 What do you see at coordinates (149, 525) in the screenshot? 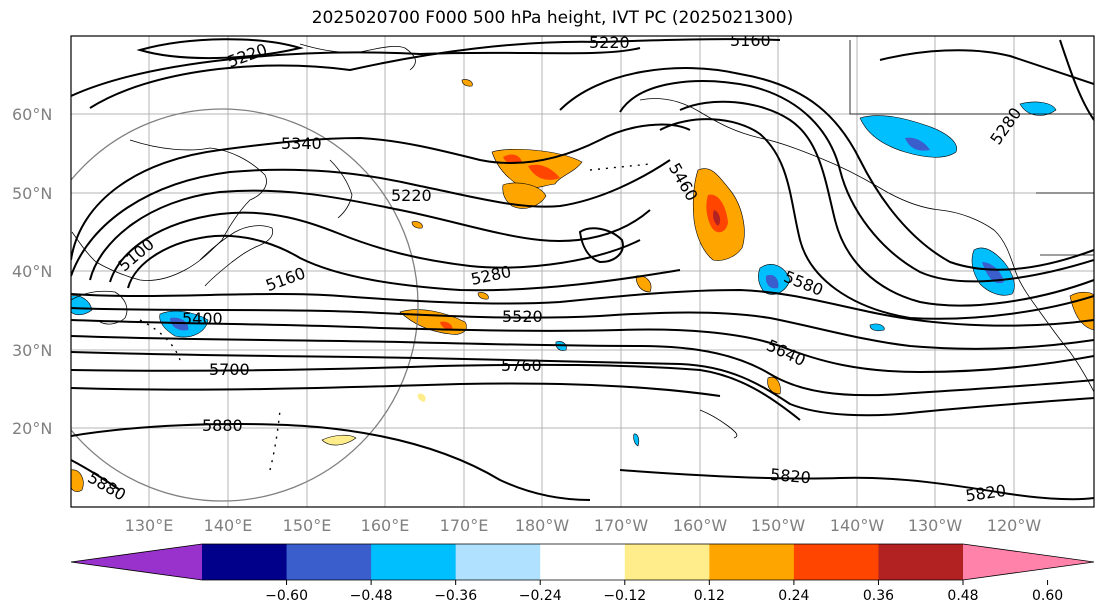
I see `lon-label: 130°E` at bounding box center [149, 525].